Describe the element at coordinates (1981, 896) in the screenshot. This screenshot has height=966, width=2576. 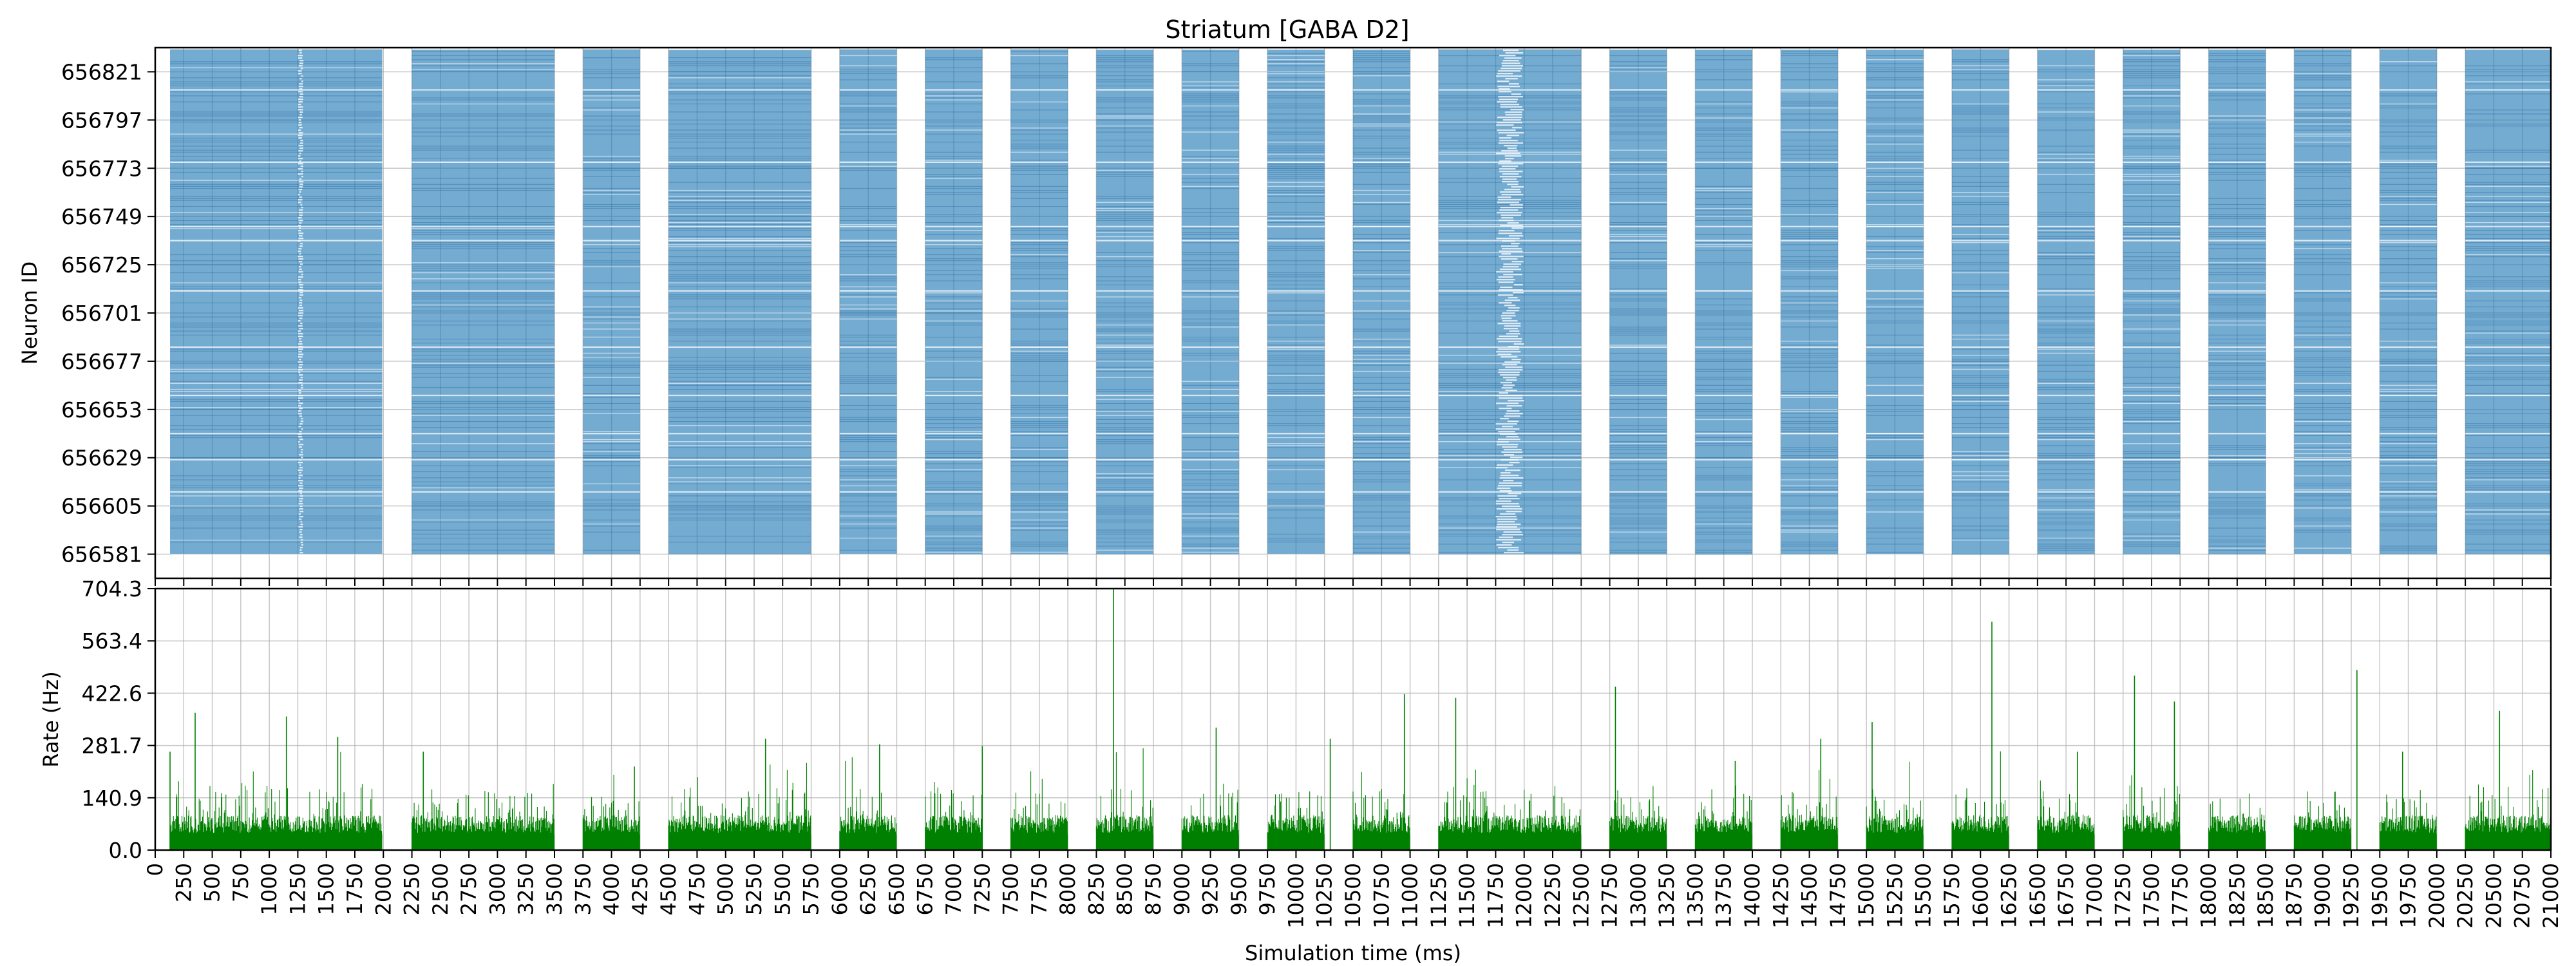
I see `rate-x-tick-label: 16000` at that location.